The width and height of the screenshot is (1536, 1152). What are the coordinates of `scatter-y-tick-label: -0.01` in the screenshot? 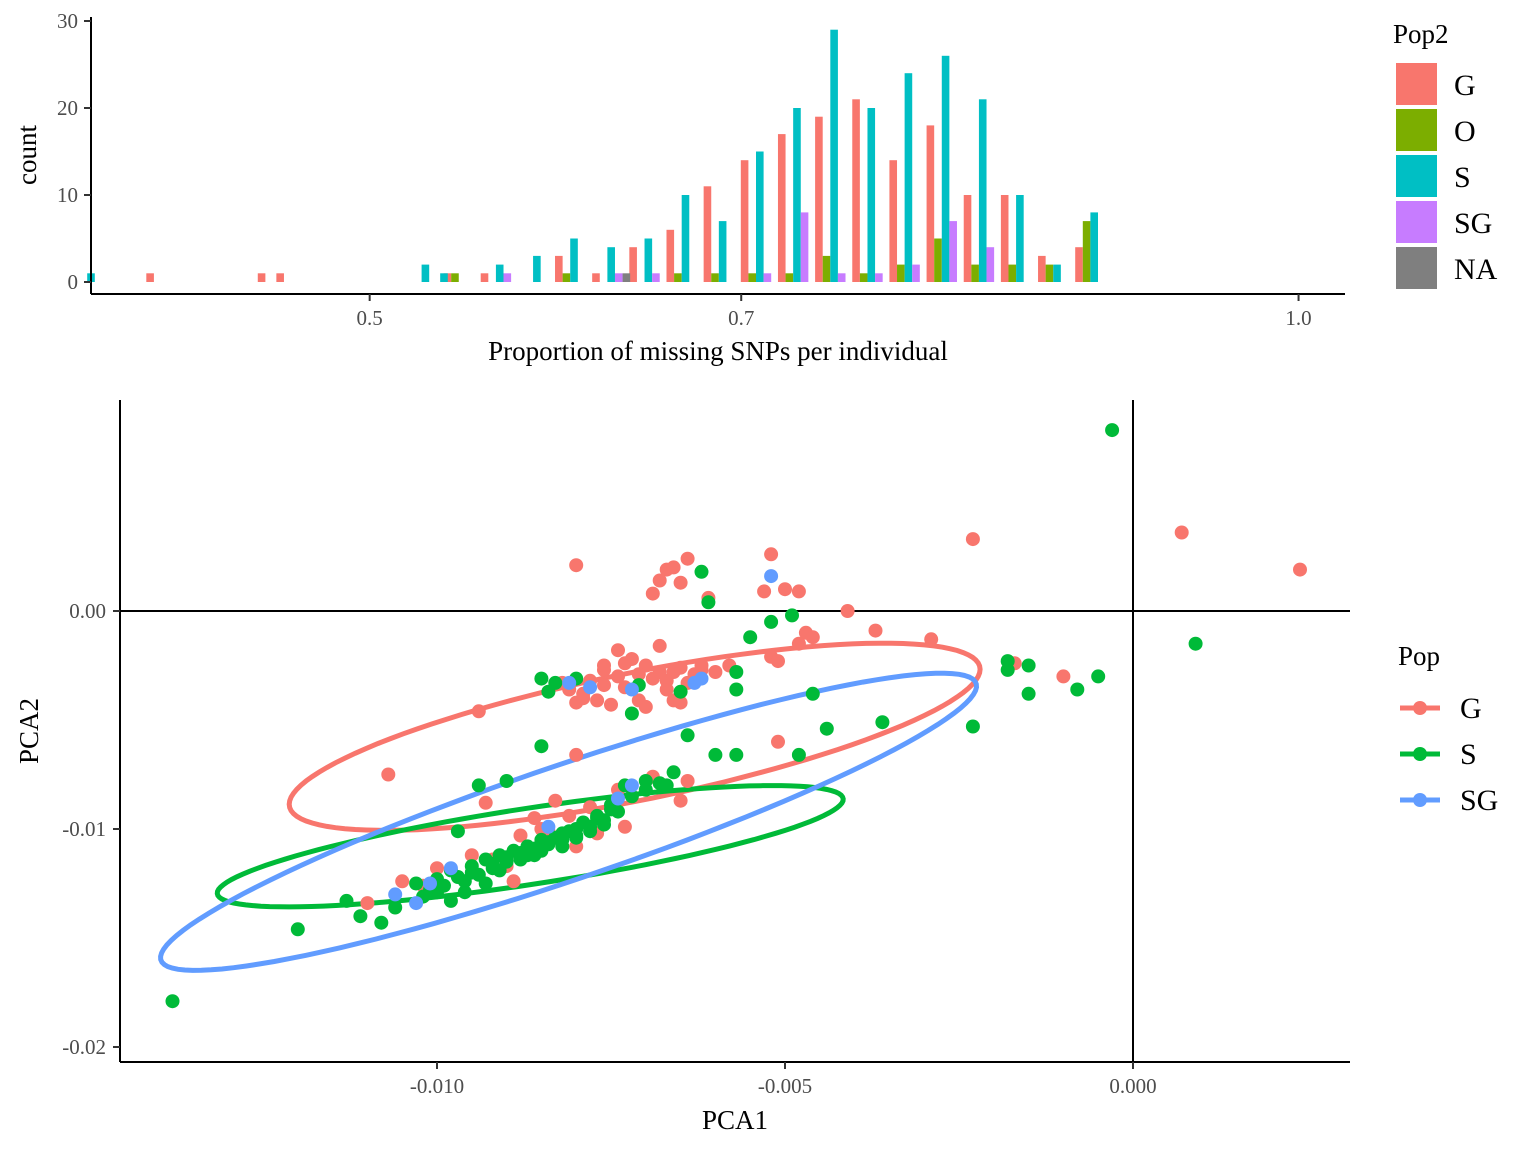 It's located at (84, 829).